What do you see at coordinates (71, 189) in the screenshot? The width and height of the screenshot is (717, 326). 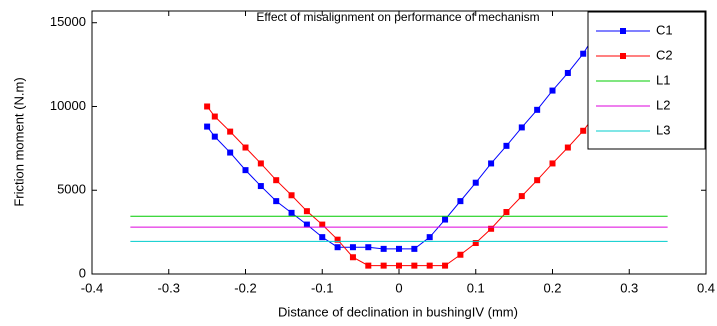 I see `y-tick-label: 5000` at bounding box center [71, 189].